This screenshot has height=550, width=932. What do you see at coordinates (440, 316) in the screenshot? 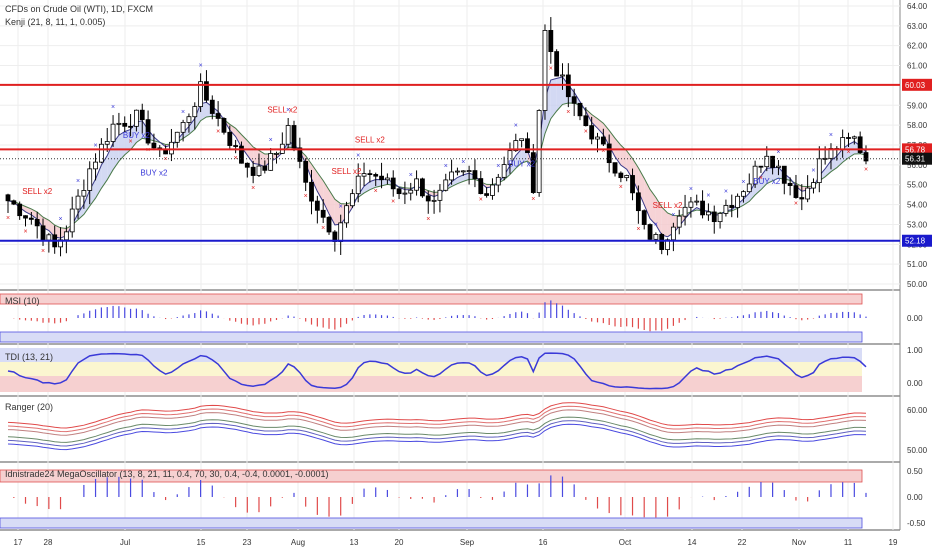
I see `msi-panel` at bounding box center [440, 316].